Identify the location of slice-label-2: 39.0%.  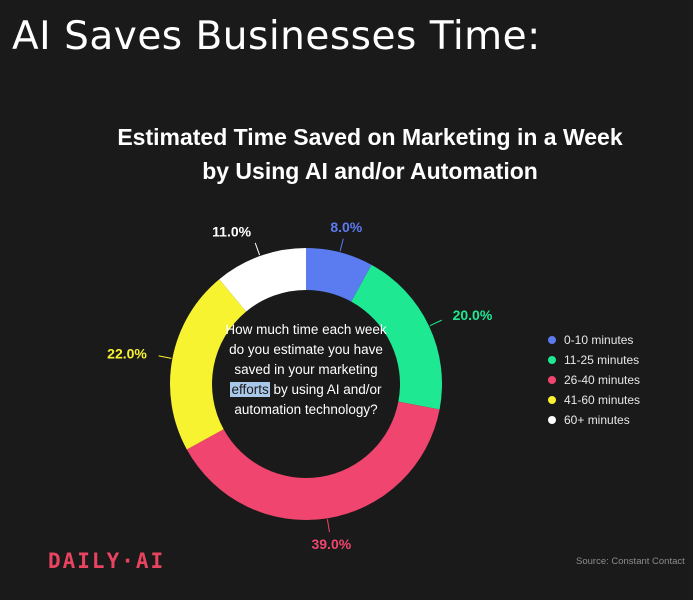
(331, 544).